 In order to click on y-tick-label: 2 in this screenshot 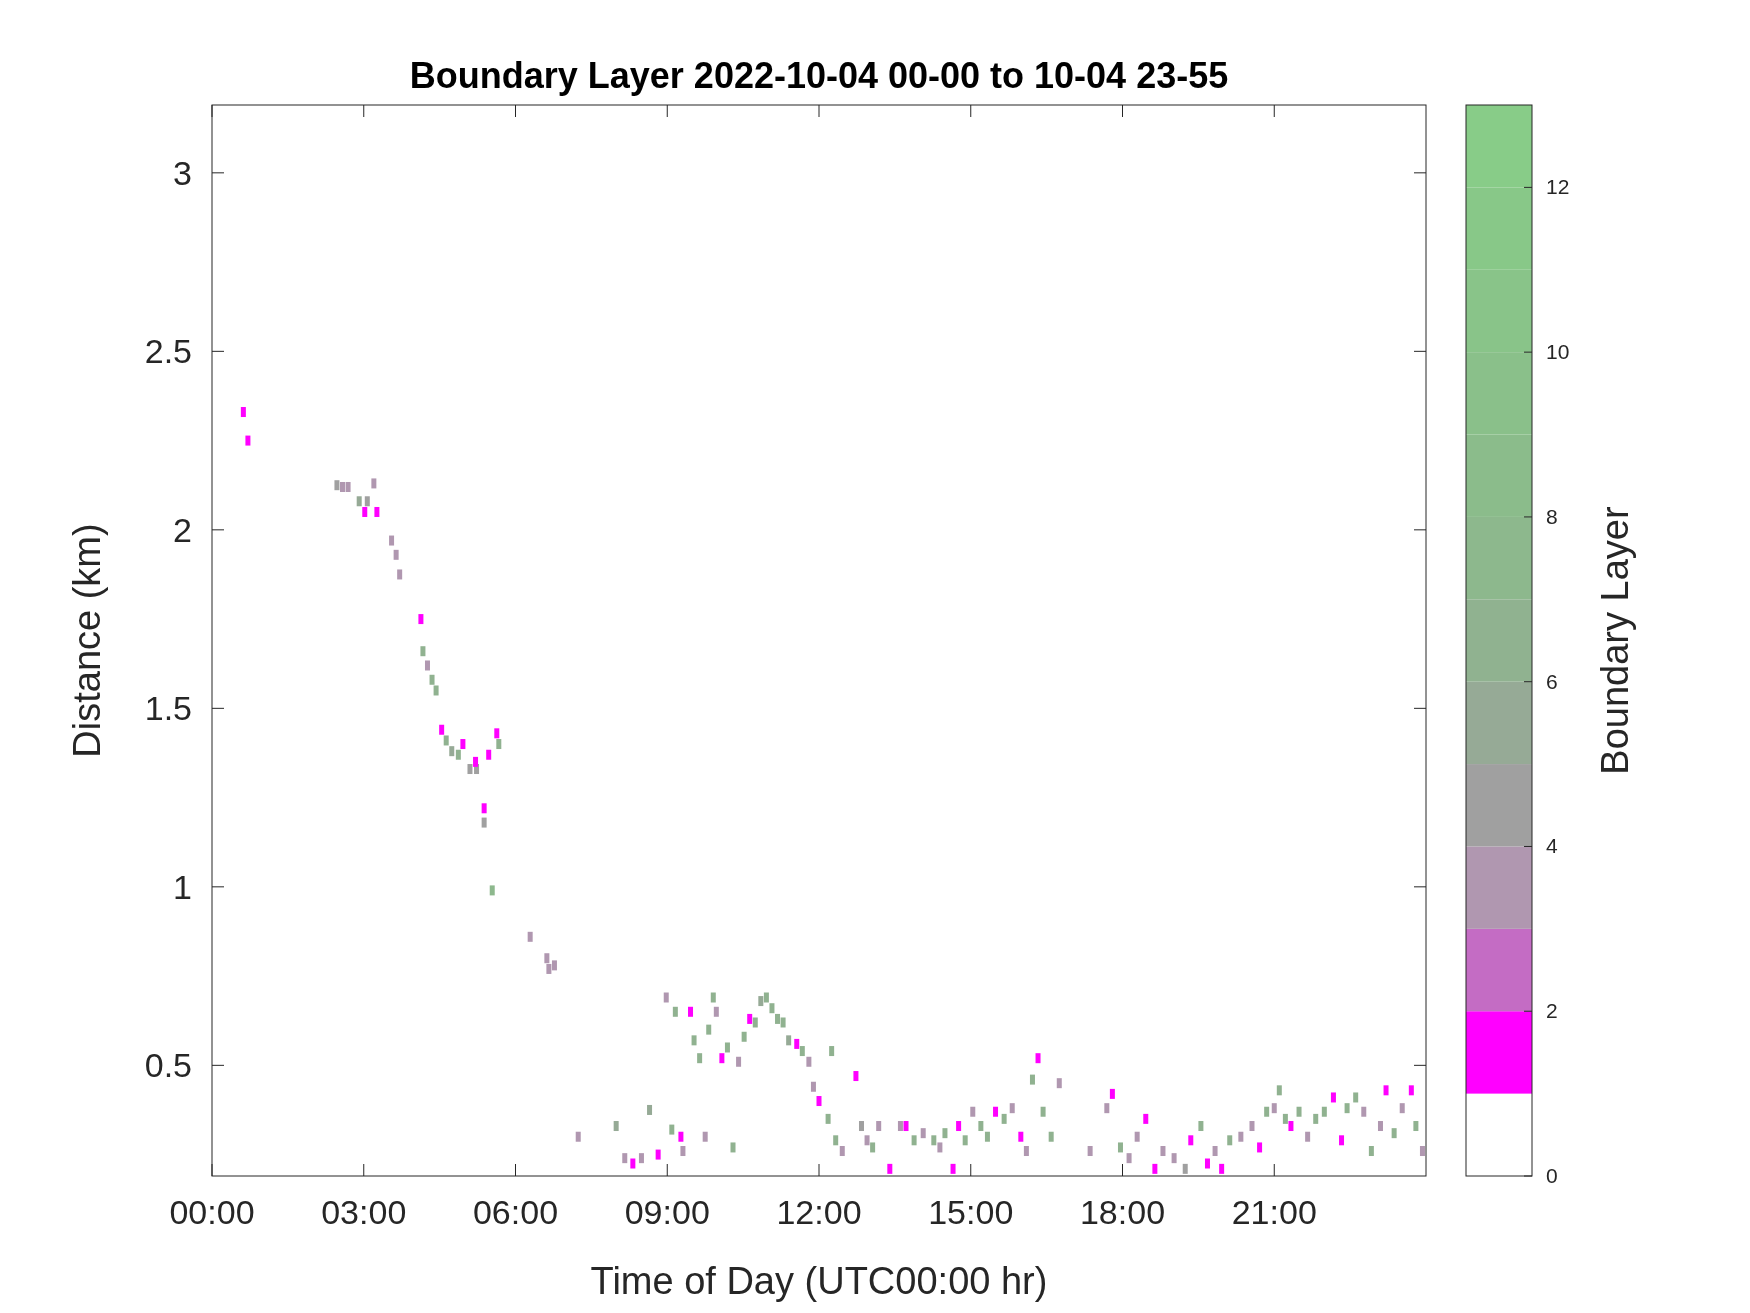, I will do `click(182, 529)`.